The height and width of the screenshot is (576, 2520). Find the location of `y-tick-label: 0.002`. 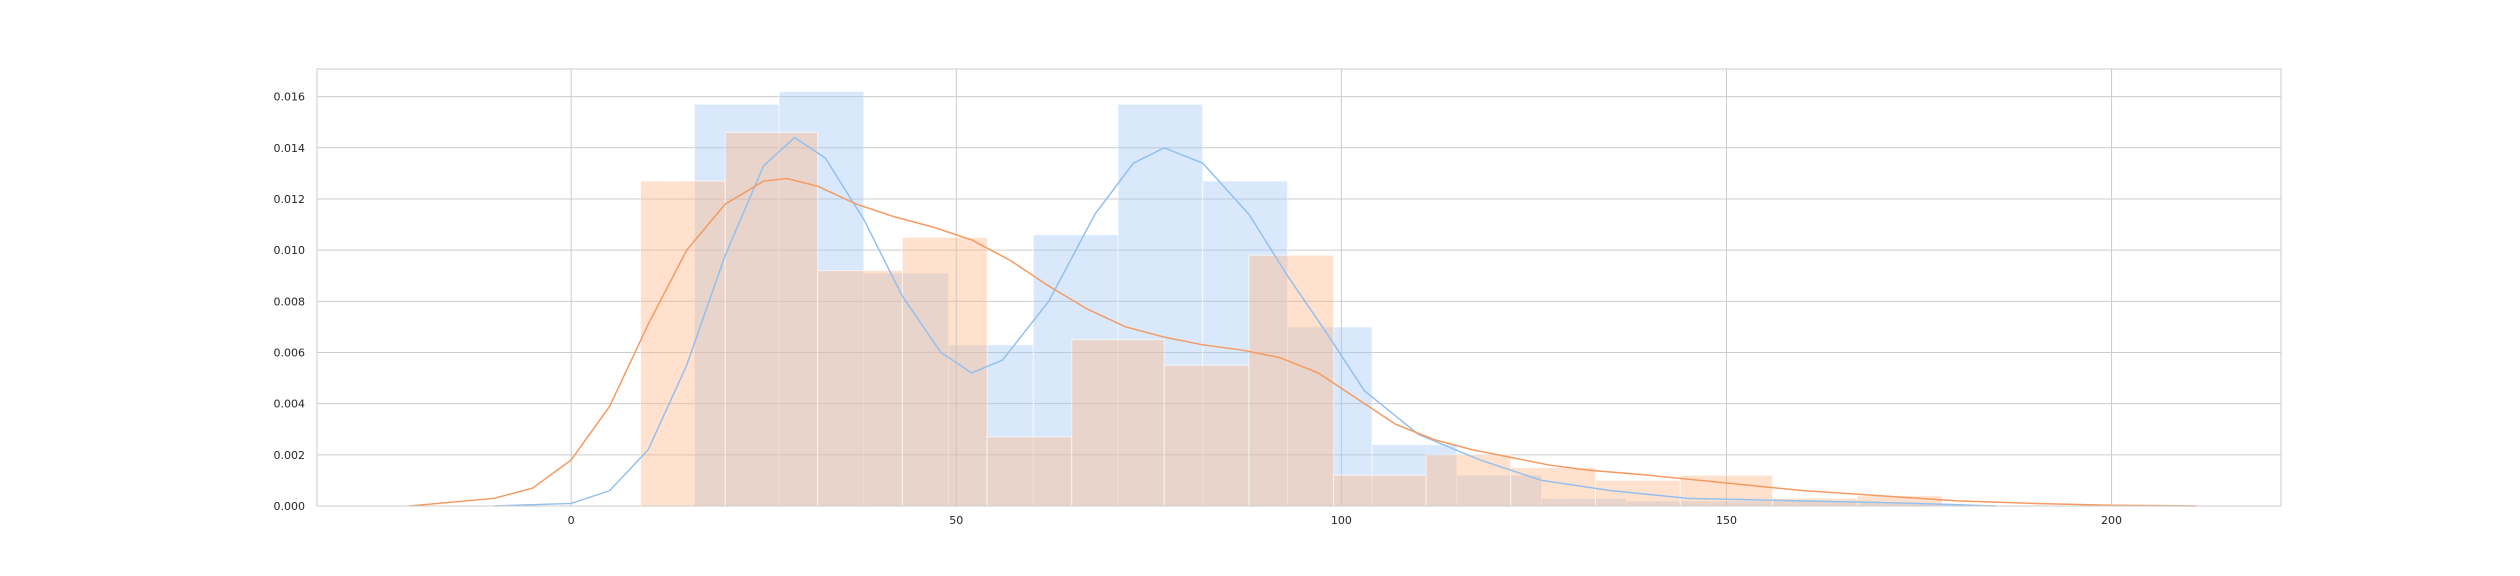

y-tick-label: 0.002 is located at coordinates (290, 455).